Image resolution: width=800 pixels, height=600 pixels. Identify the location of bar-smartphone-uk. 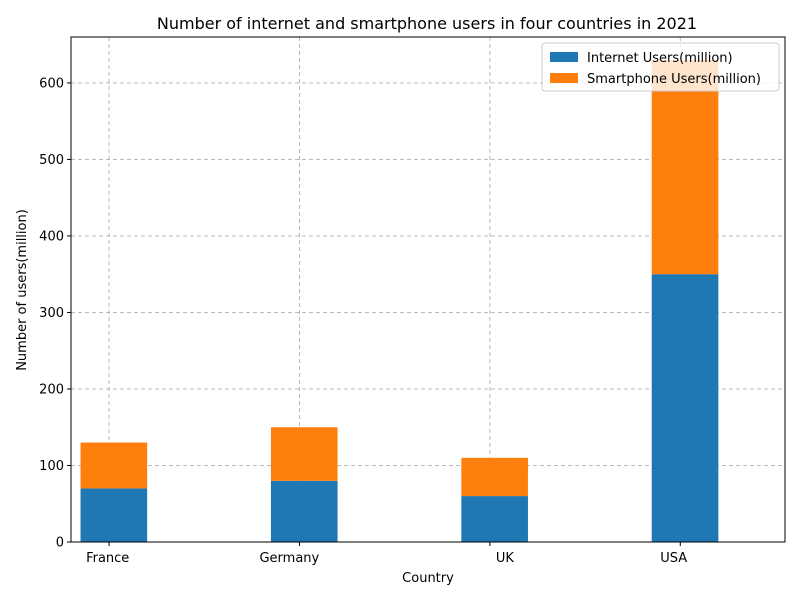
(494, 477).